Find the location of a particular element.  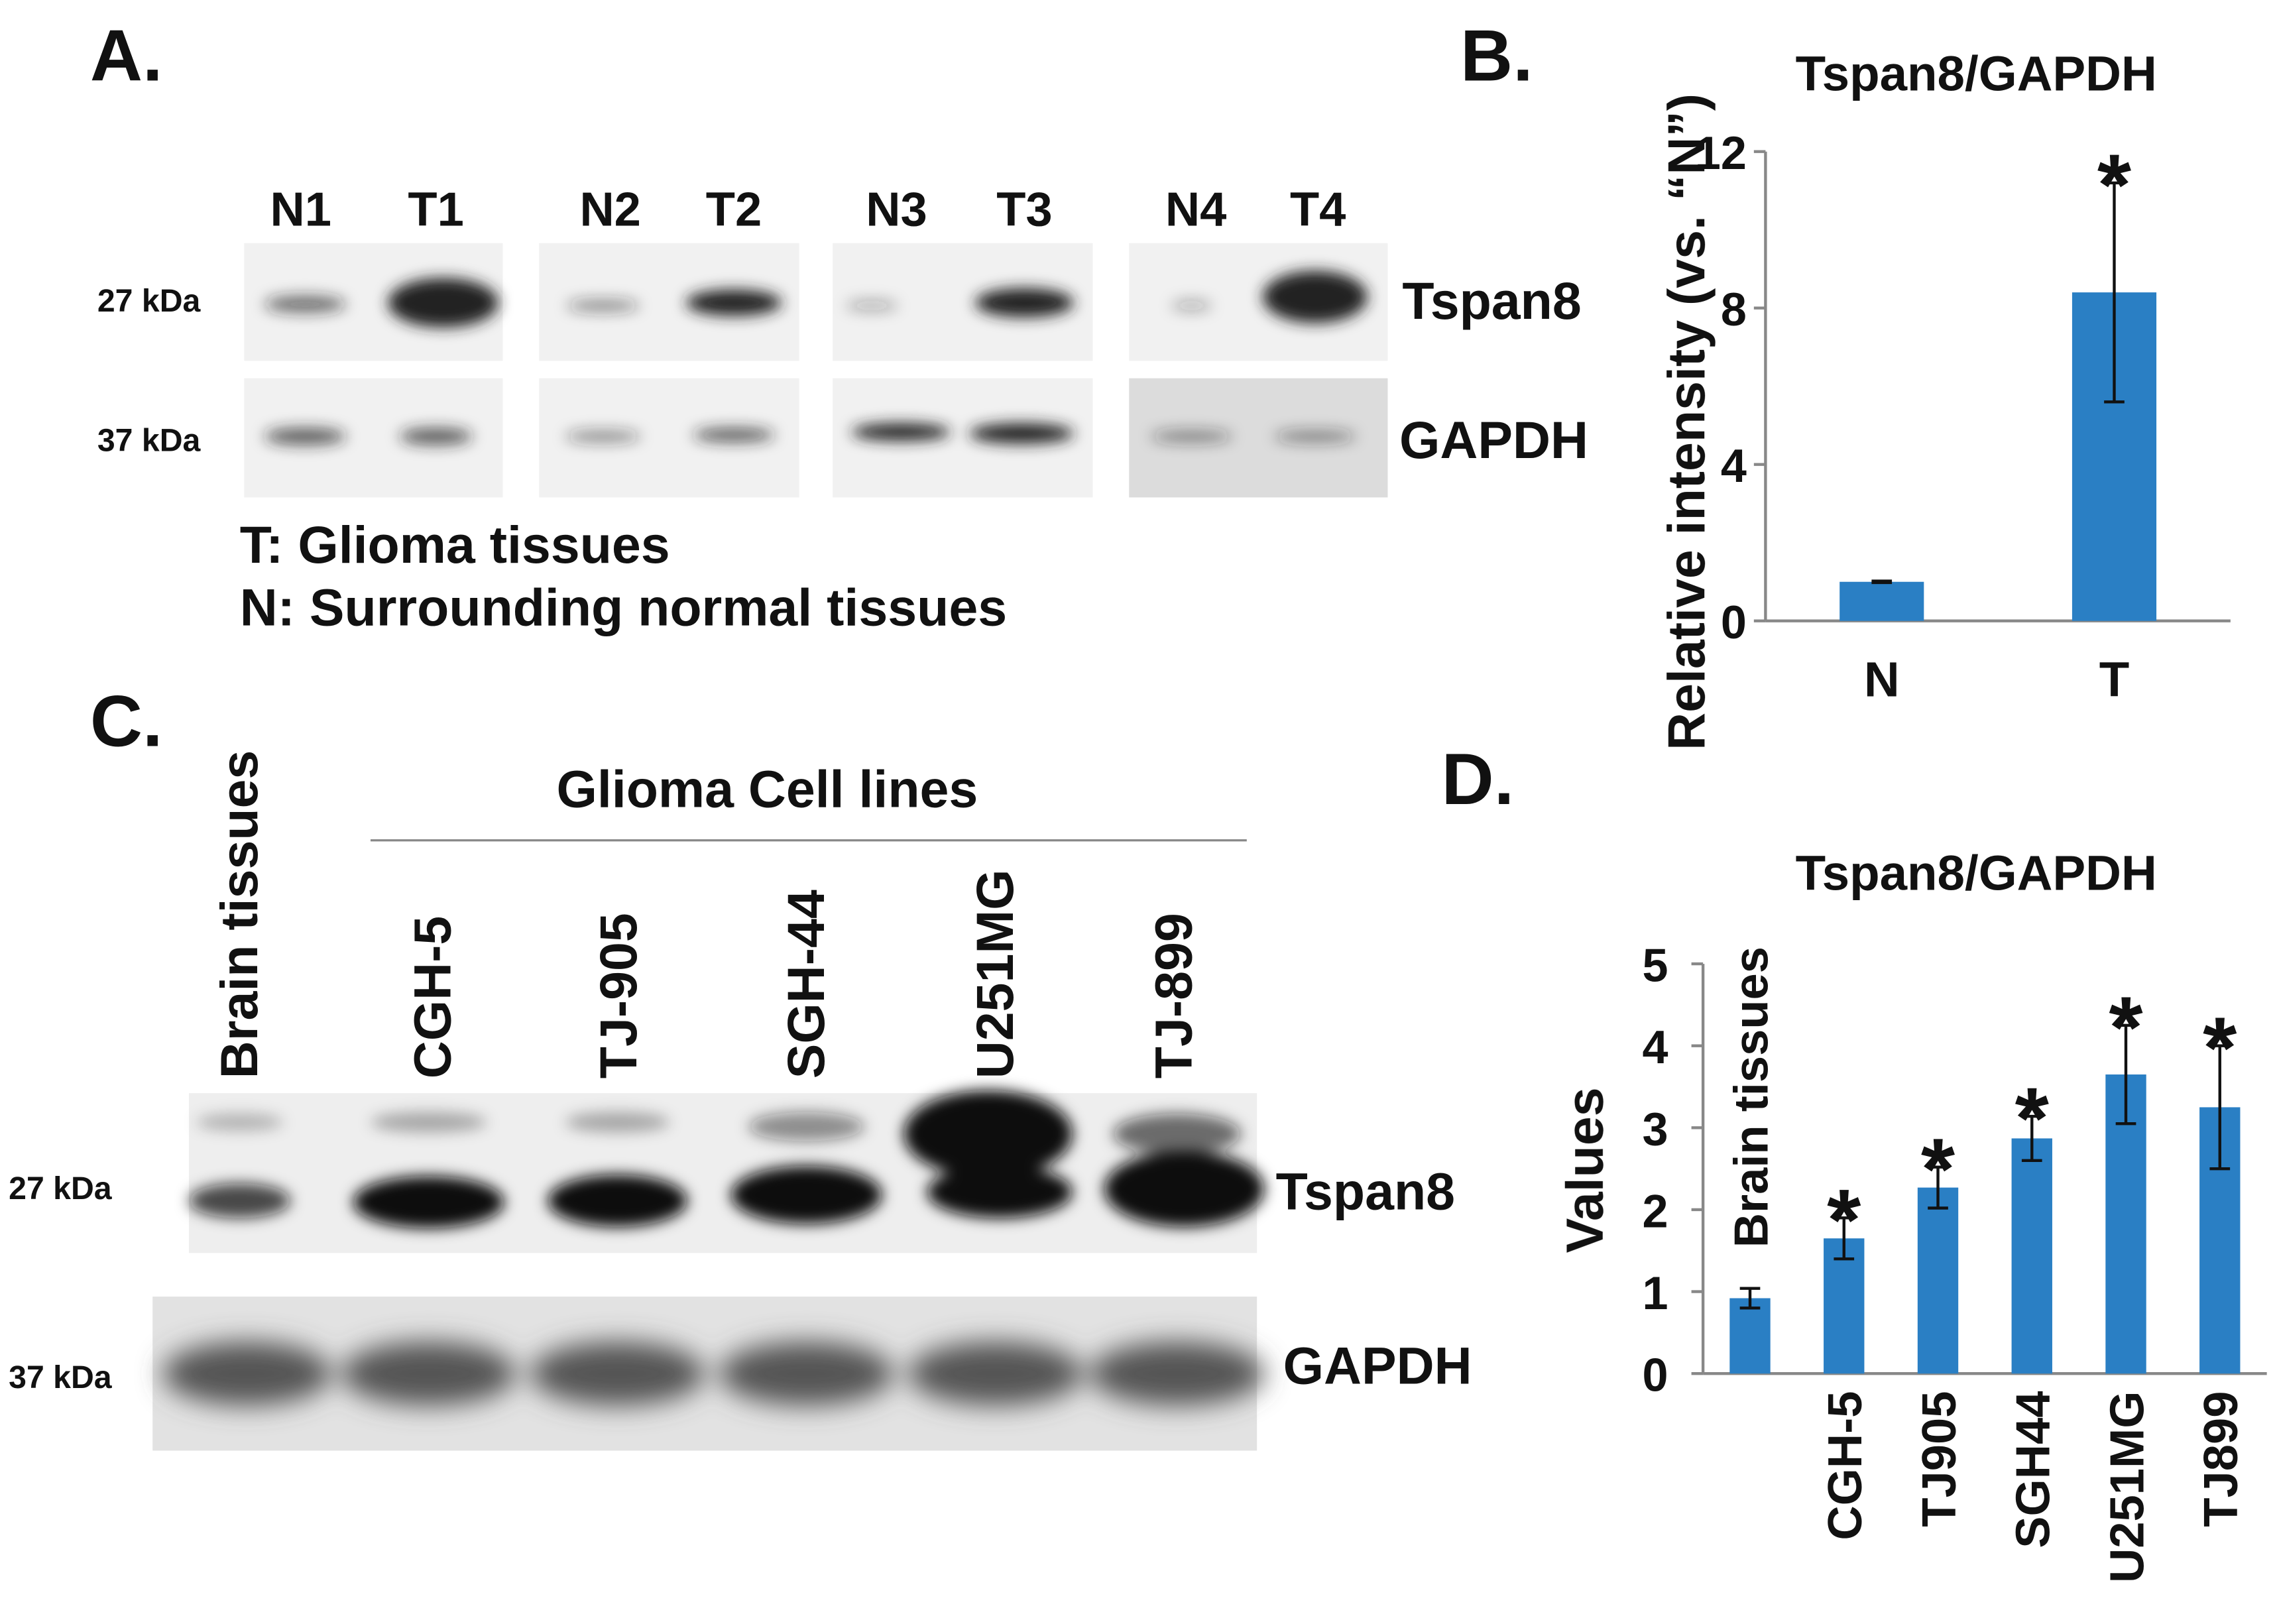

lane-label: T2 is located at coordinates (734, 209).